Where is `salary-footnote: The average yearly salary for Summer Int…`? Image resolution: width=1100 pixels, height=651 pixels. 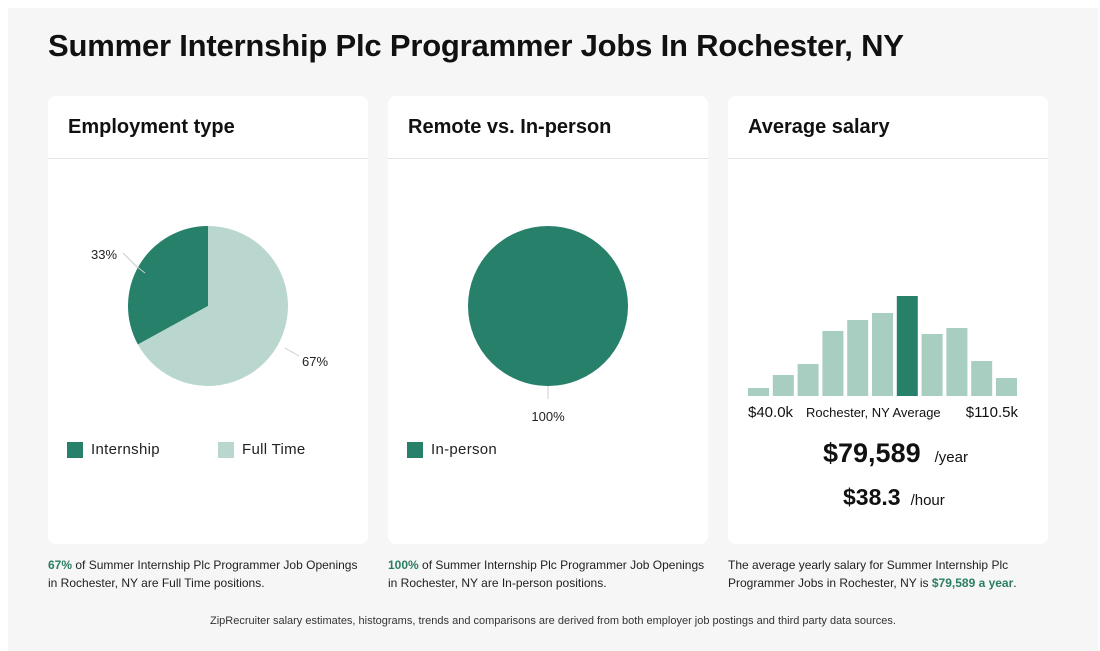 salary-footnote: The average yearly salary for Summer Int… is located at coordinates (878, 574).